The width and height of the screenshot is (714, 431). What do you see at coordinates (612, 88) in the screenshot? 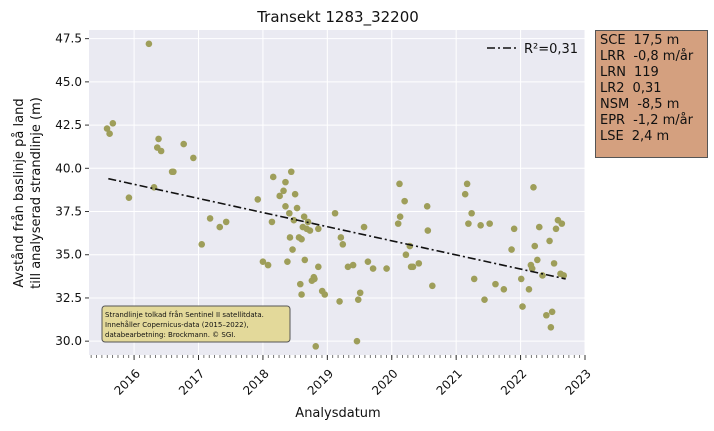
I see `stat-key: LR2` at bounding box center [612, 88].